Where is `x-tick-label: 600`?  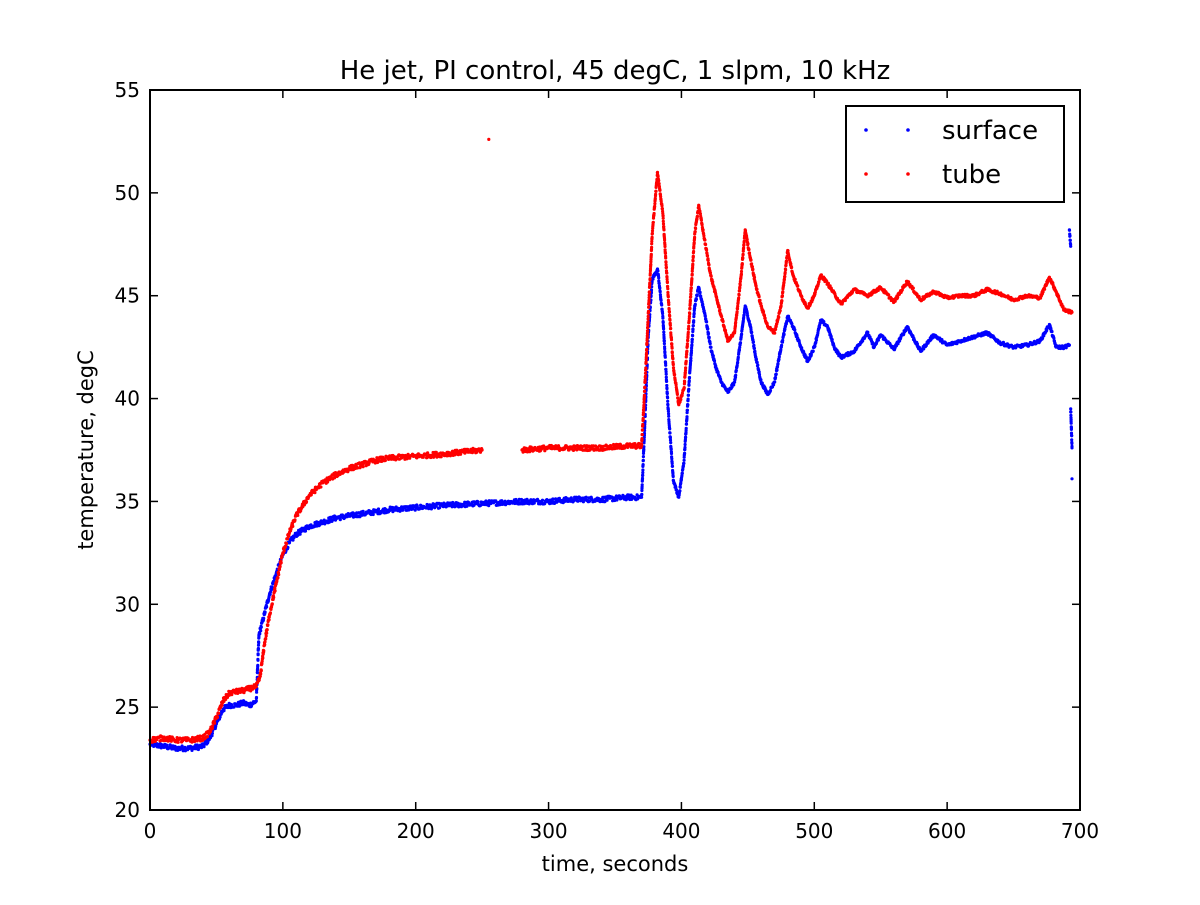
x-tick-label: 600 is located at coordinates (947, 831).